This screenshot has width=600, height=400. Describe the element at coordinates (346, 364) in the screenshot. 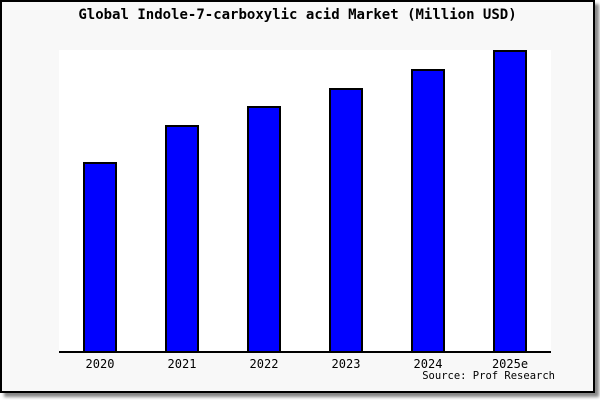

I see `x-tick-label-2023: 2023` at that location.